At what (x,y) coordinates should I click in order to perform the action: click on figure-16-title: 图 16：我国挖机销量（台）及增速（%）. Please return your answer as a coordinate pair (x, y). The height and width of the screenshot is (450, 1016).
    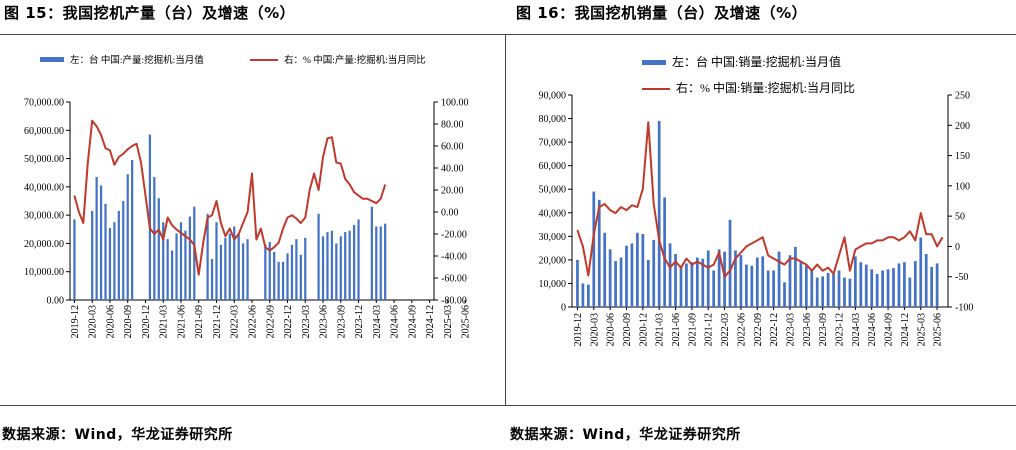
    Looking at the image, I should click on (662, 13).